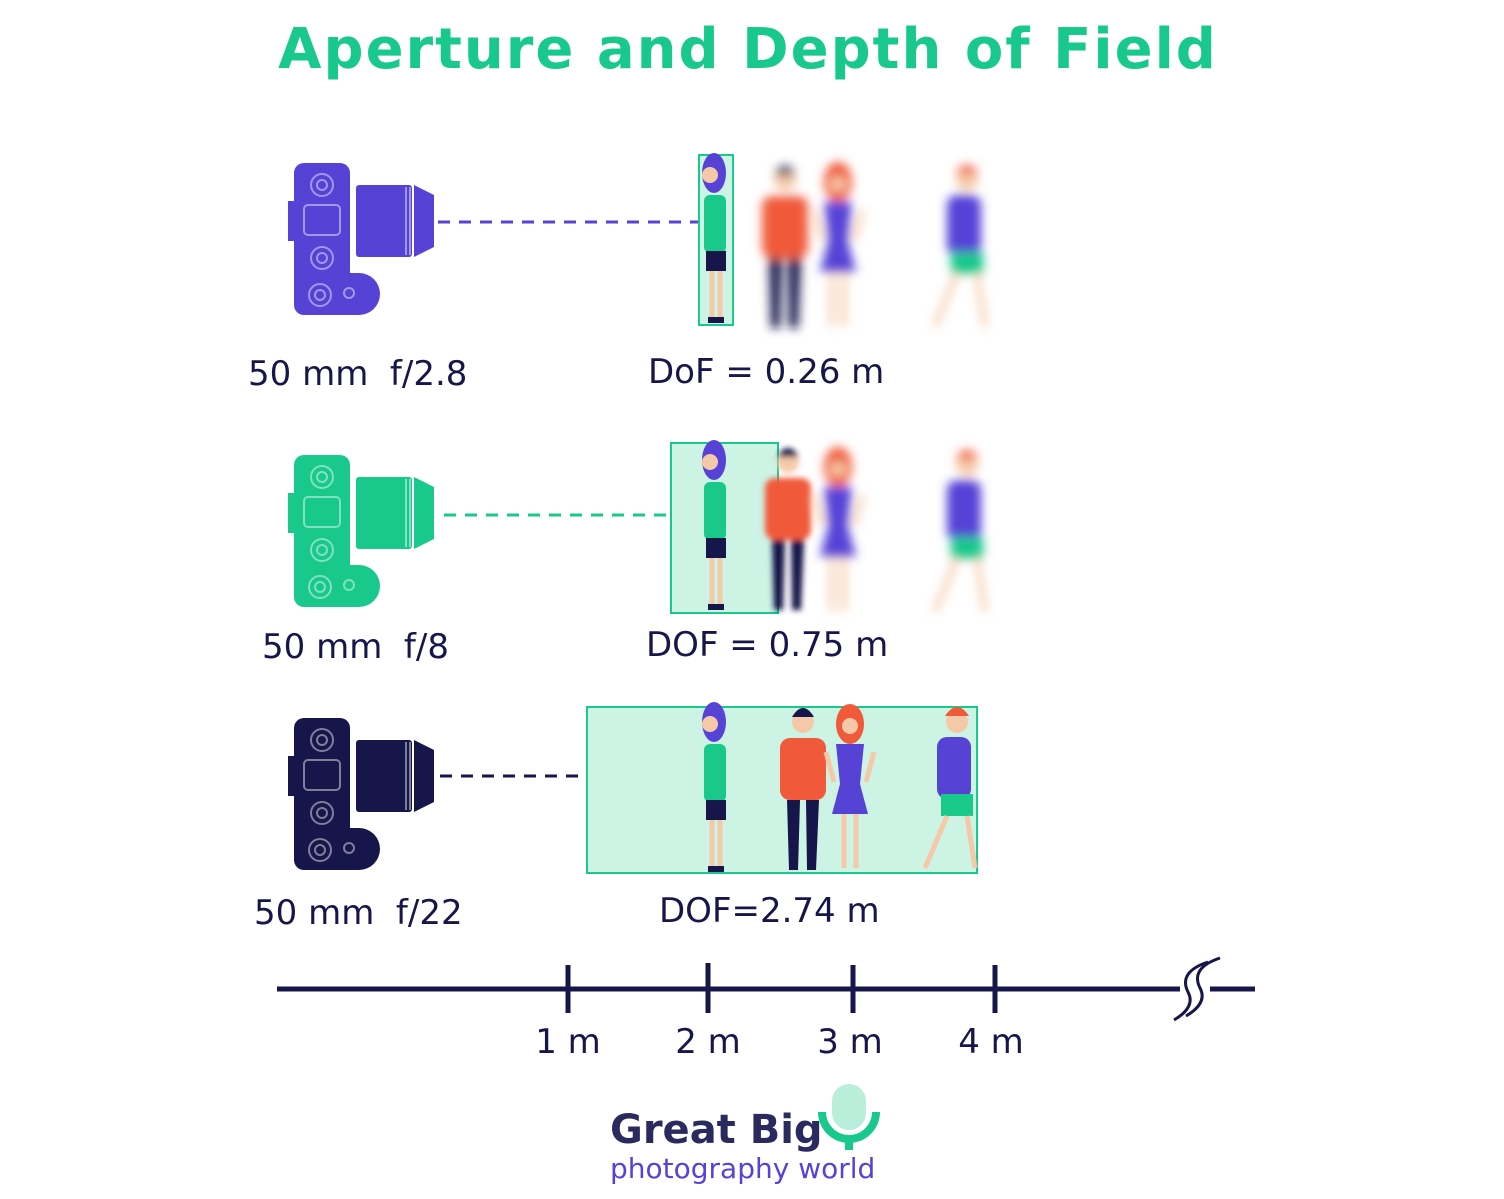 This screenshot has width=1504, height=1199. I want to click on dof-label: DOF = 0.75 m, so click(767, 645).